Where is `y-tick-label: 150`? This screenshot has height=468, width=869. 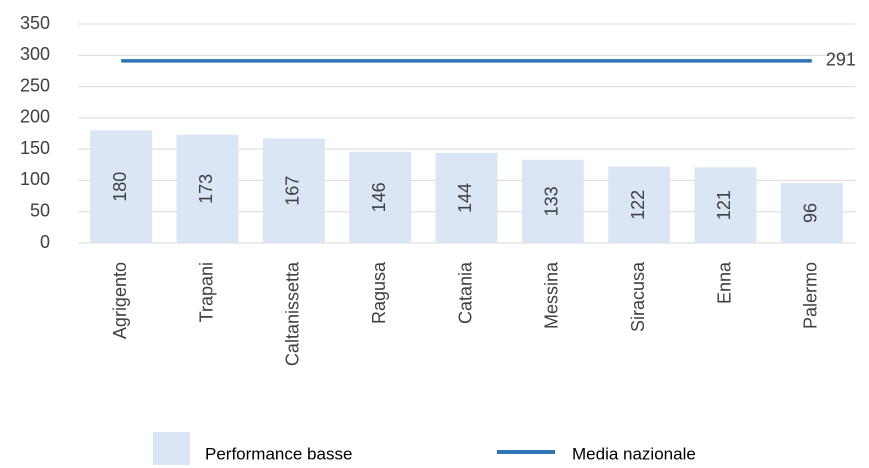
y-tick-label: 150 is located at coordinates (35, 148).